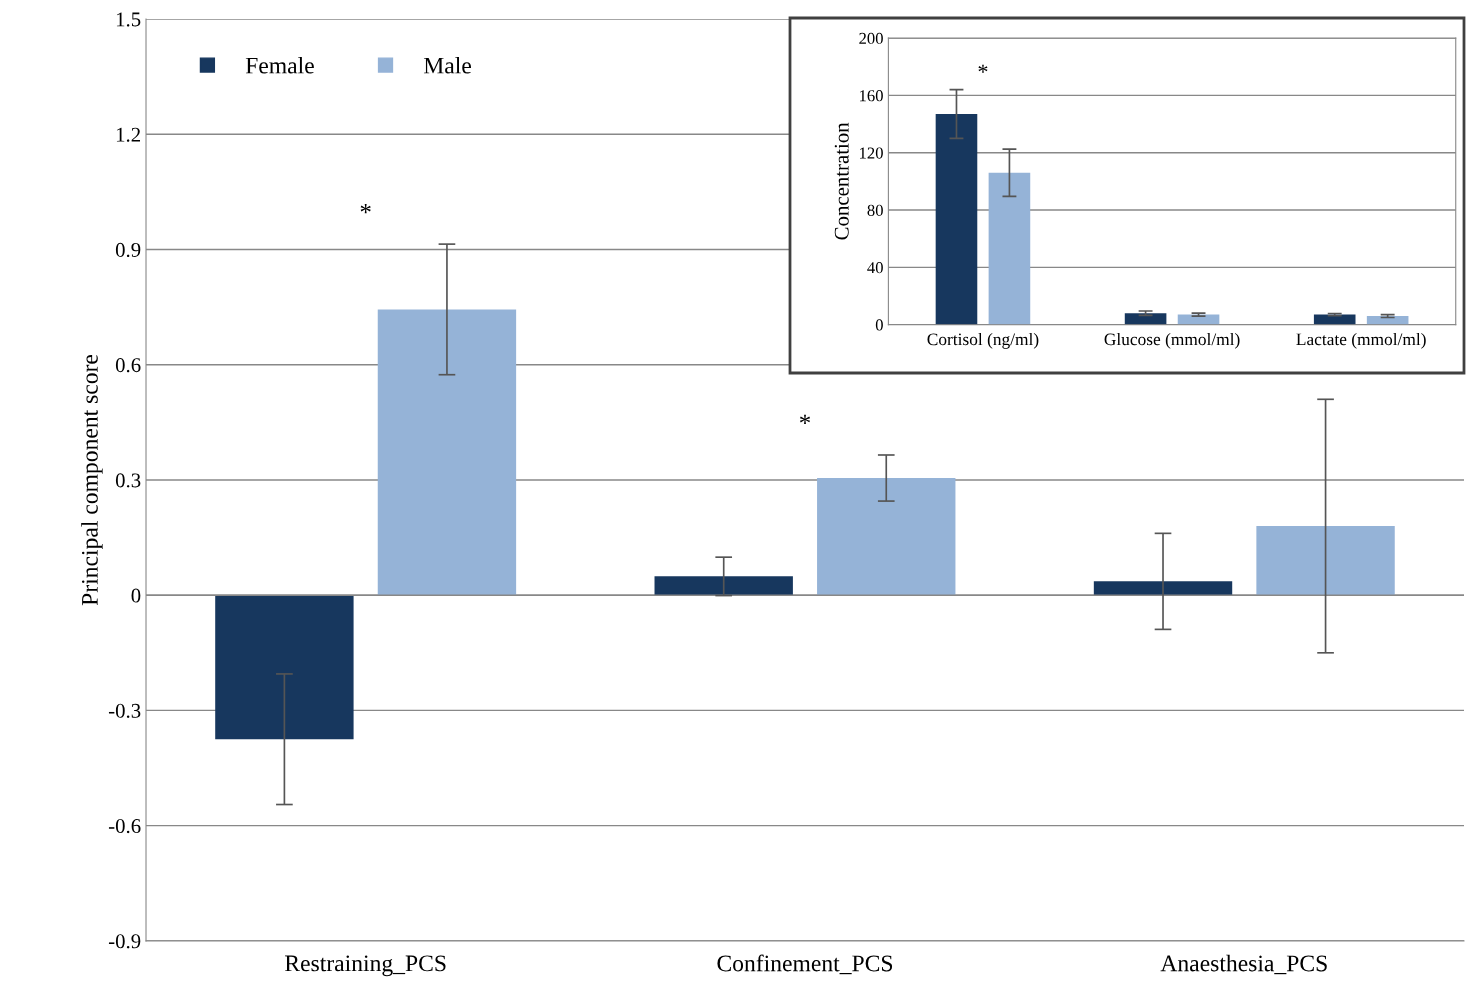 The width and height of the screenshot is (1466, 1002). What do you see at coordinates (447, 65) in the screenshot?
I see `legend-label: Male` at bounding box center [447, 65].